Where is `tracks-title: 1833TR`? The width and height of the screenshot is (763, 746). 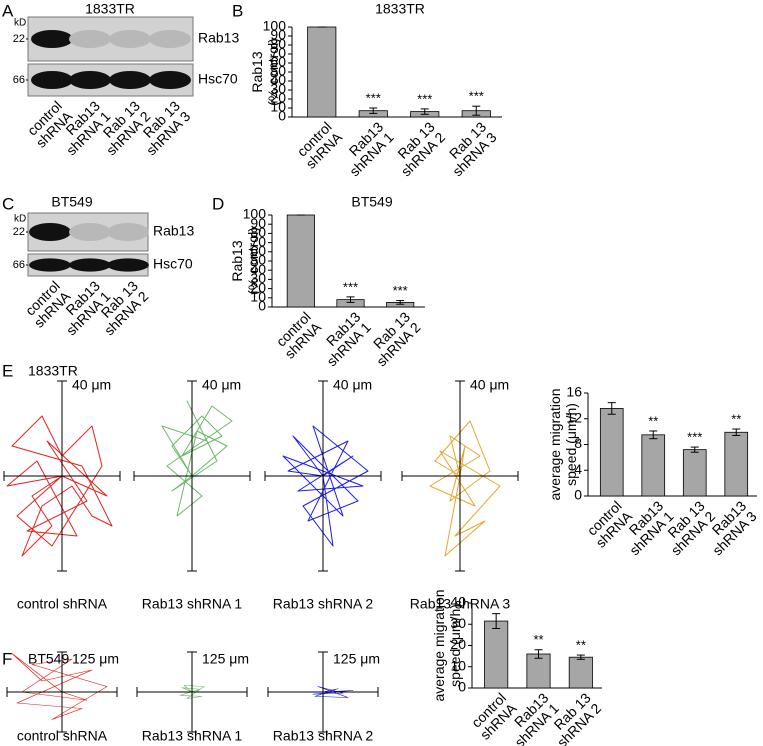
tracks-title: 1833TR is located at coordinates (53, 371).